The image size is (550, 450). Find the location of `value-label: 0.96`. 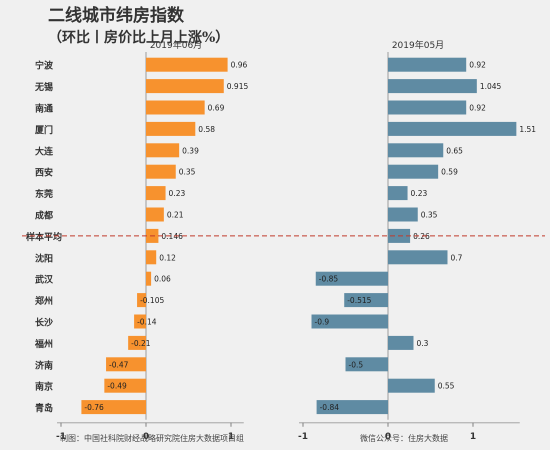

value-label: 0.96 is located at coordinates (239, 65).